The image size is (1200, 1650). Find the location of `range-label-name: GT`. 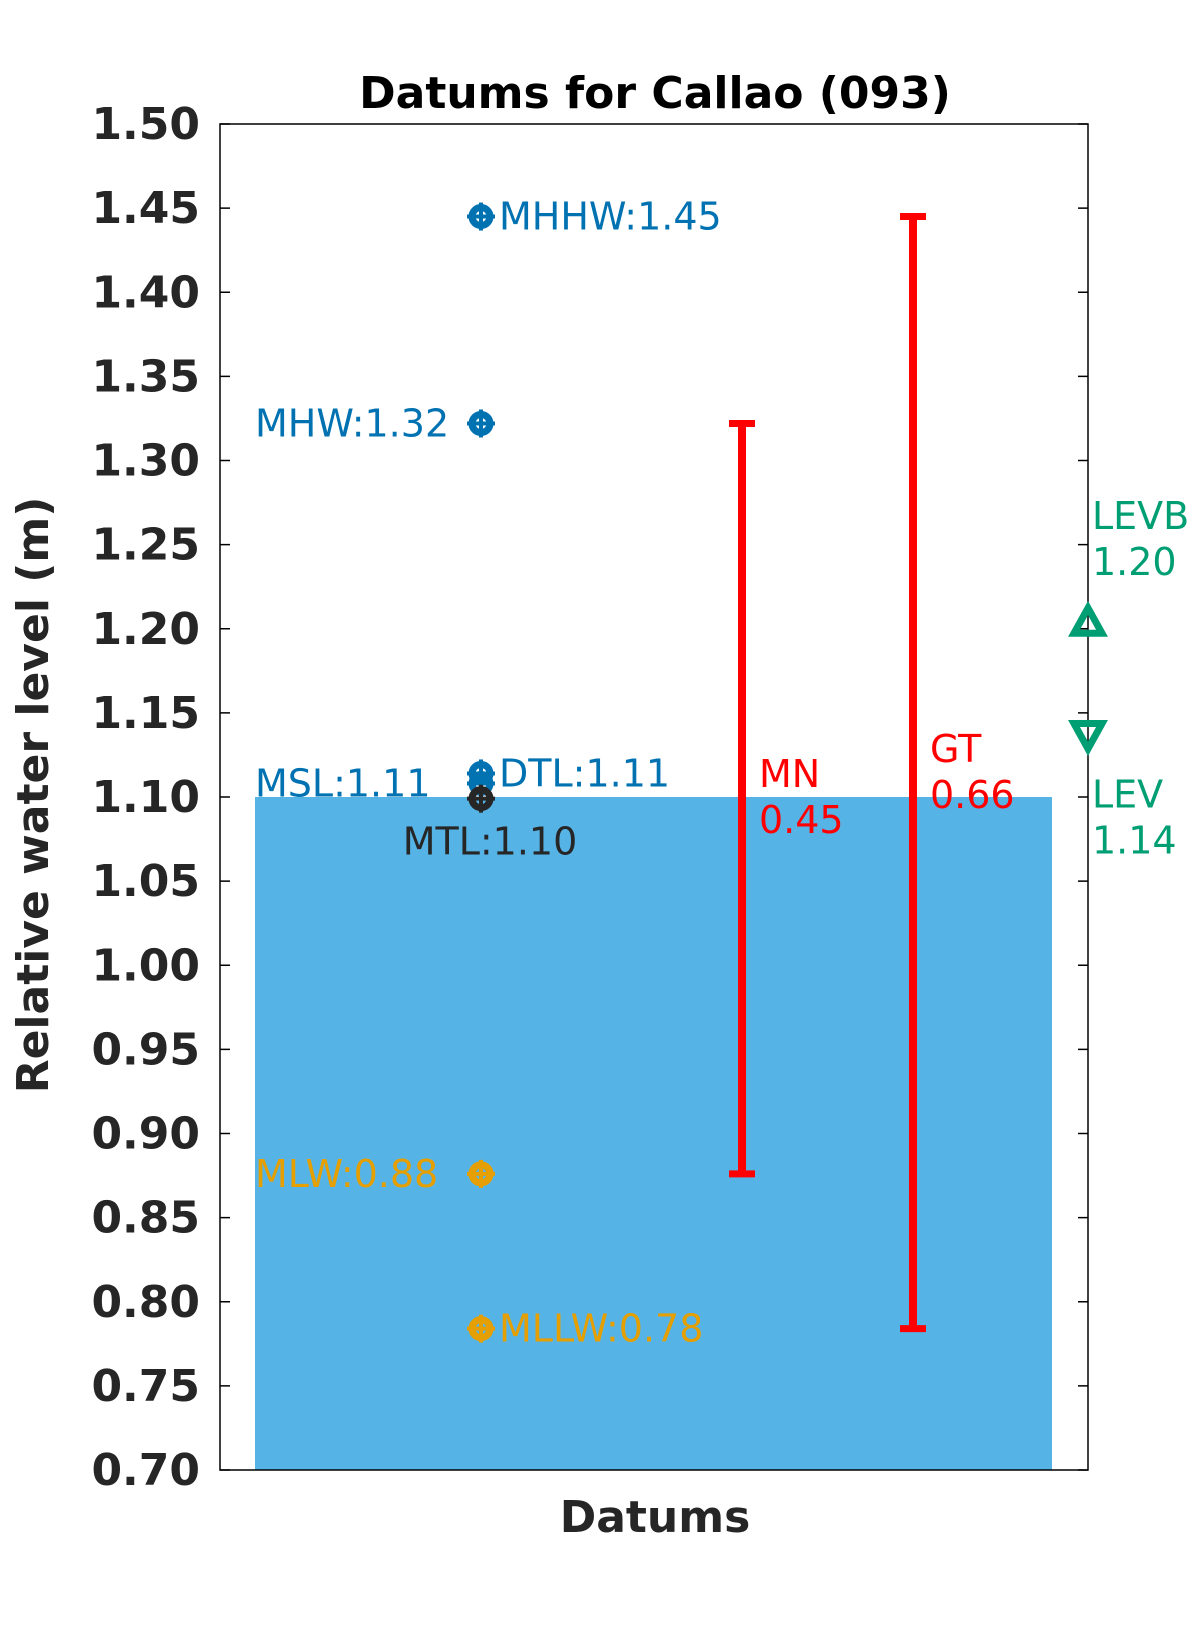

range-label-name: GT is located at coordinates (956, 749).